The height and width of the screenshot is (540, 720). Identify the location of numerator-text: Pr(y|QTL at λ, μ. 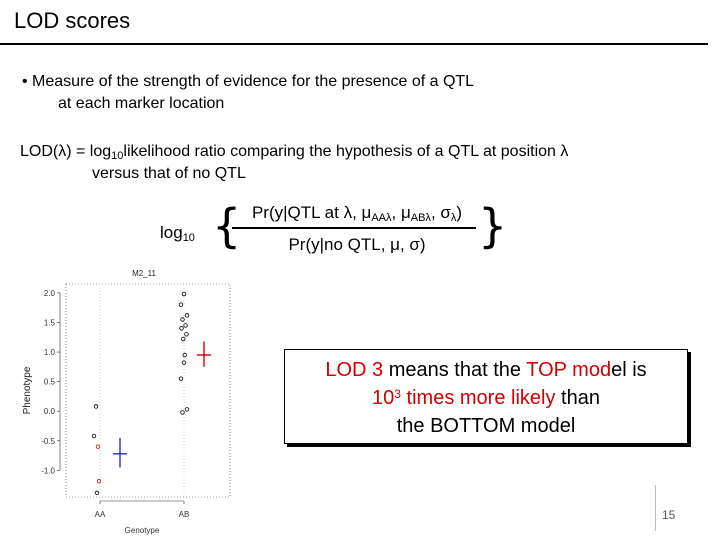
(311, 212).